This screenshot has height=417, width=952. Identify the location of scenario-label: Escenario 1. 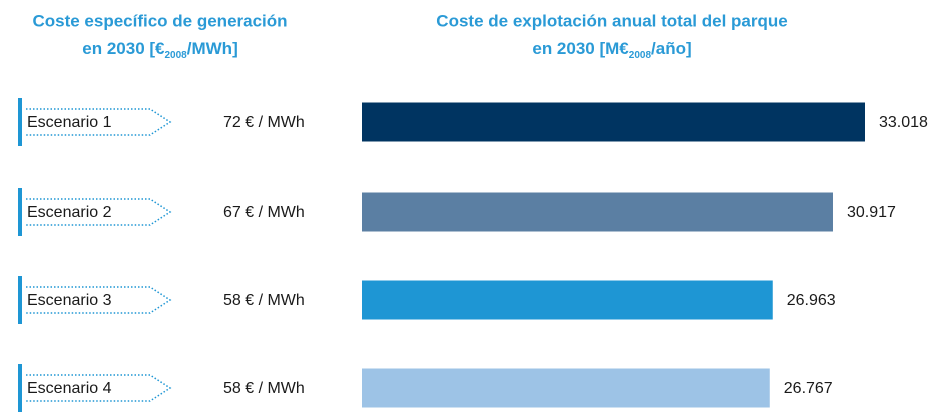
(69, 122).